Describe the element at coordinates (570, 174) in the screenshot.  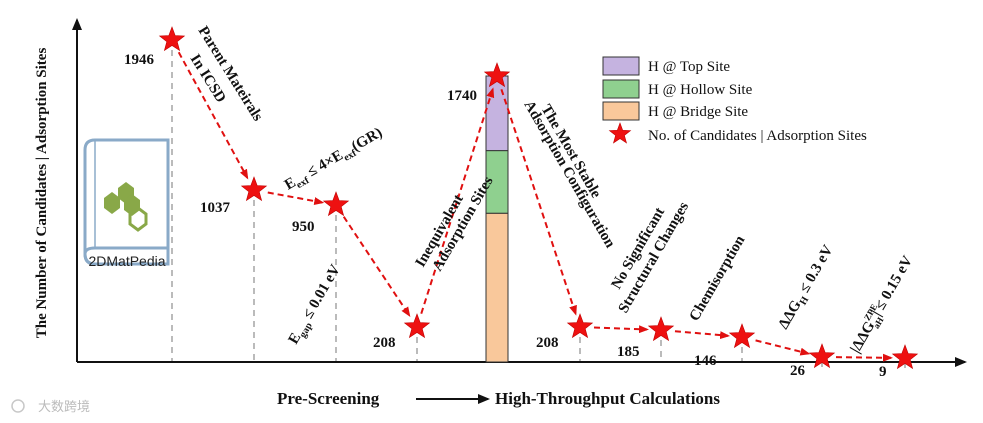
I see `step-label-adsorption-config: Adsorption Configuration` at that location.